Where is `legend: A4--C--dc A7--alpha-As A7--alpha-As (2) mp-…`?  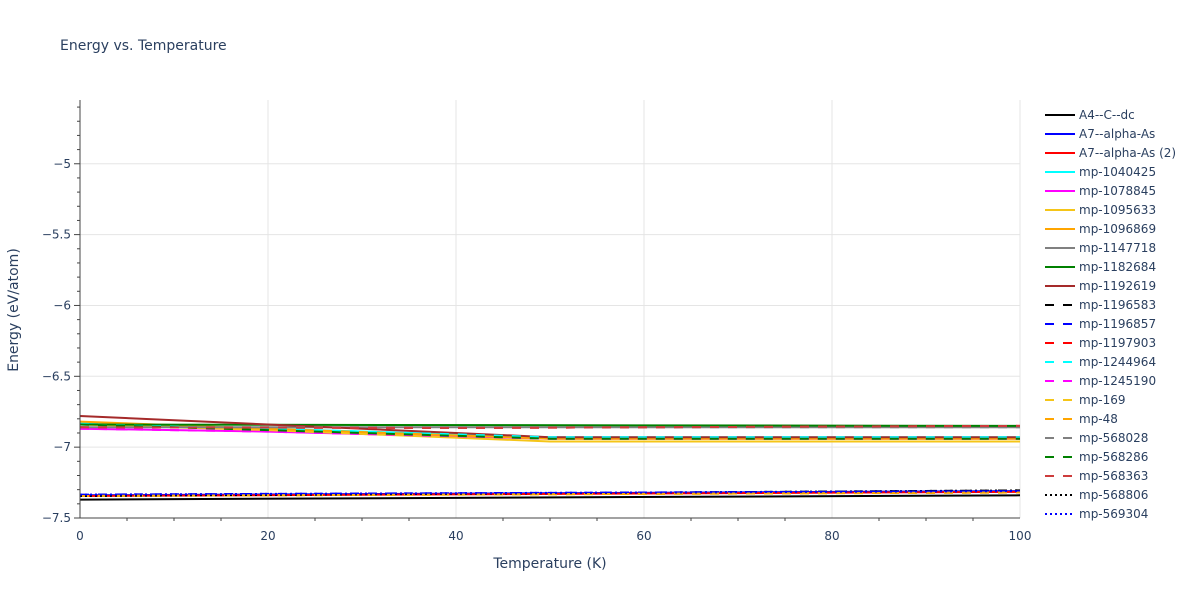
legend: A4--C--dc A7--alpha-As A7--alpha-As (2) mp-… is located at coordinates (1110, 314).